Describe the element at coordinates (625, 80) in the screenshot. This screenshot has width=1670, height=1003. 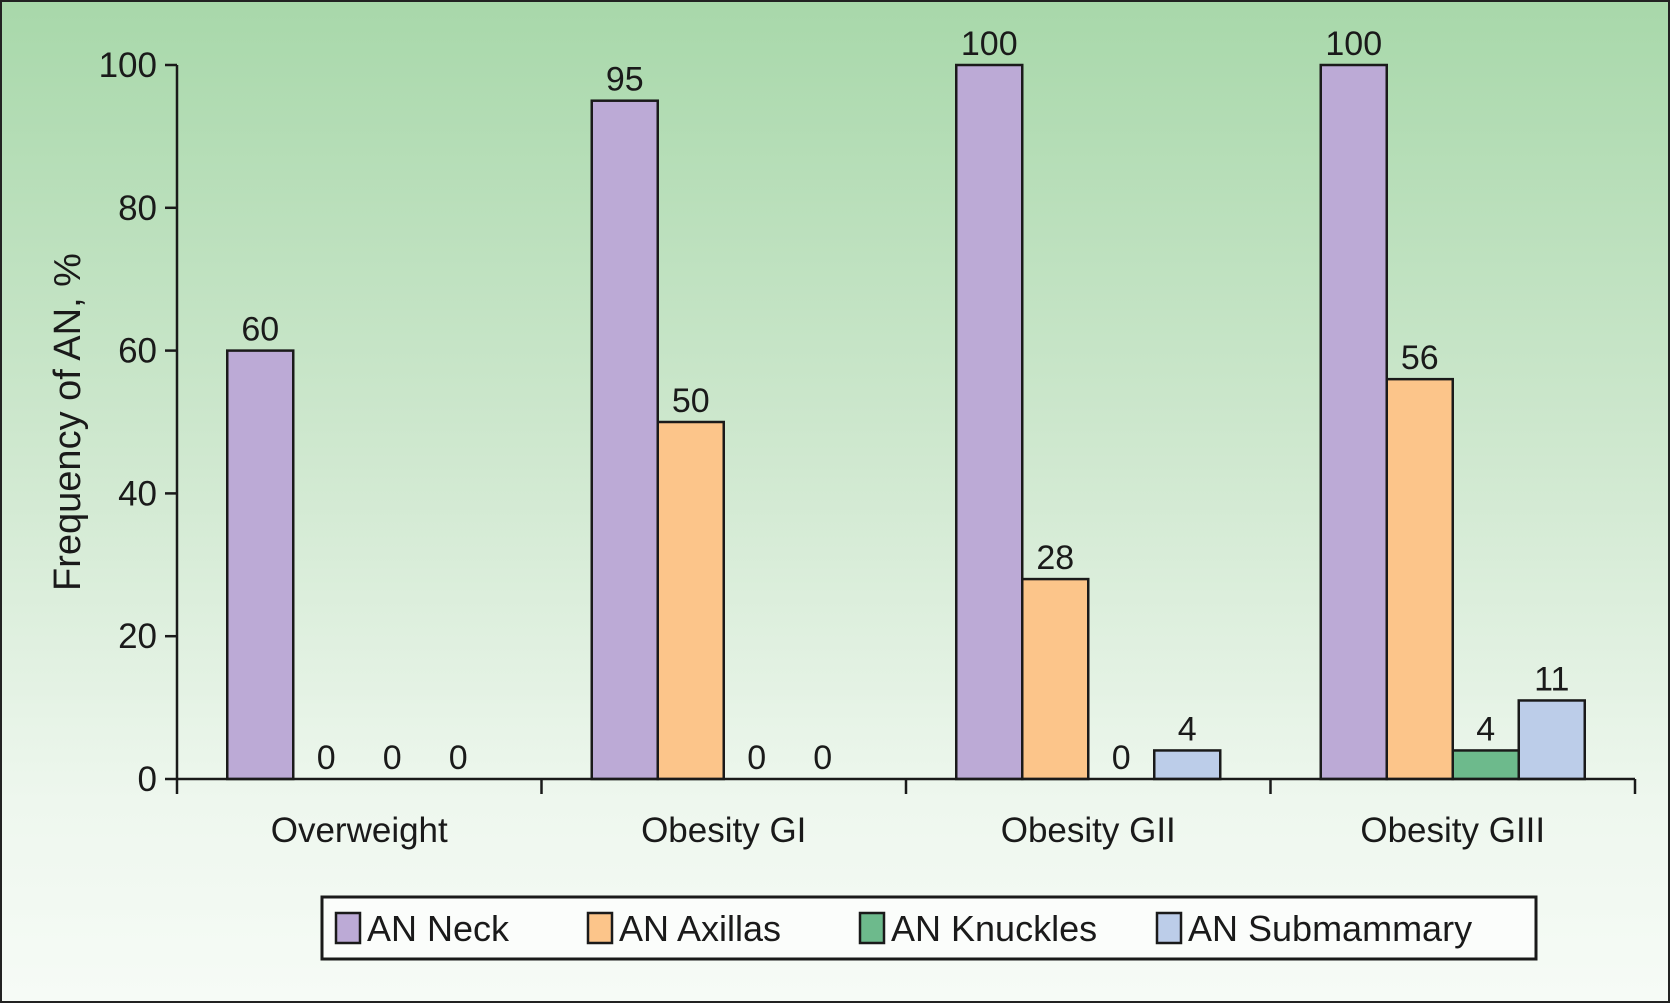
I see `data-label: 95` at that location.